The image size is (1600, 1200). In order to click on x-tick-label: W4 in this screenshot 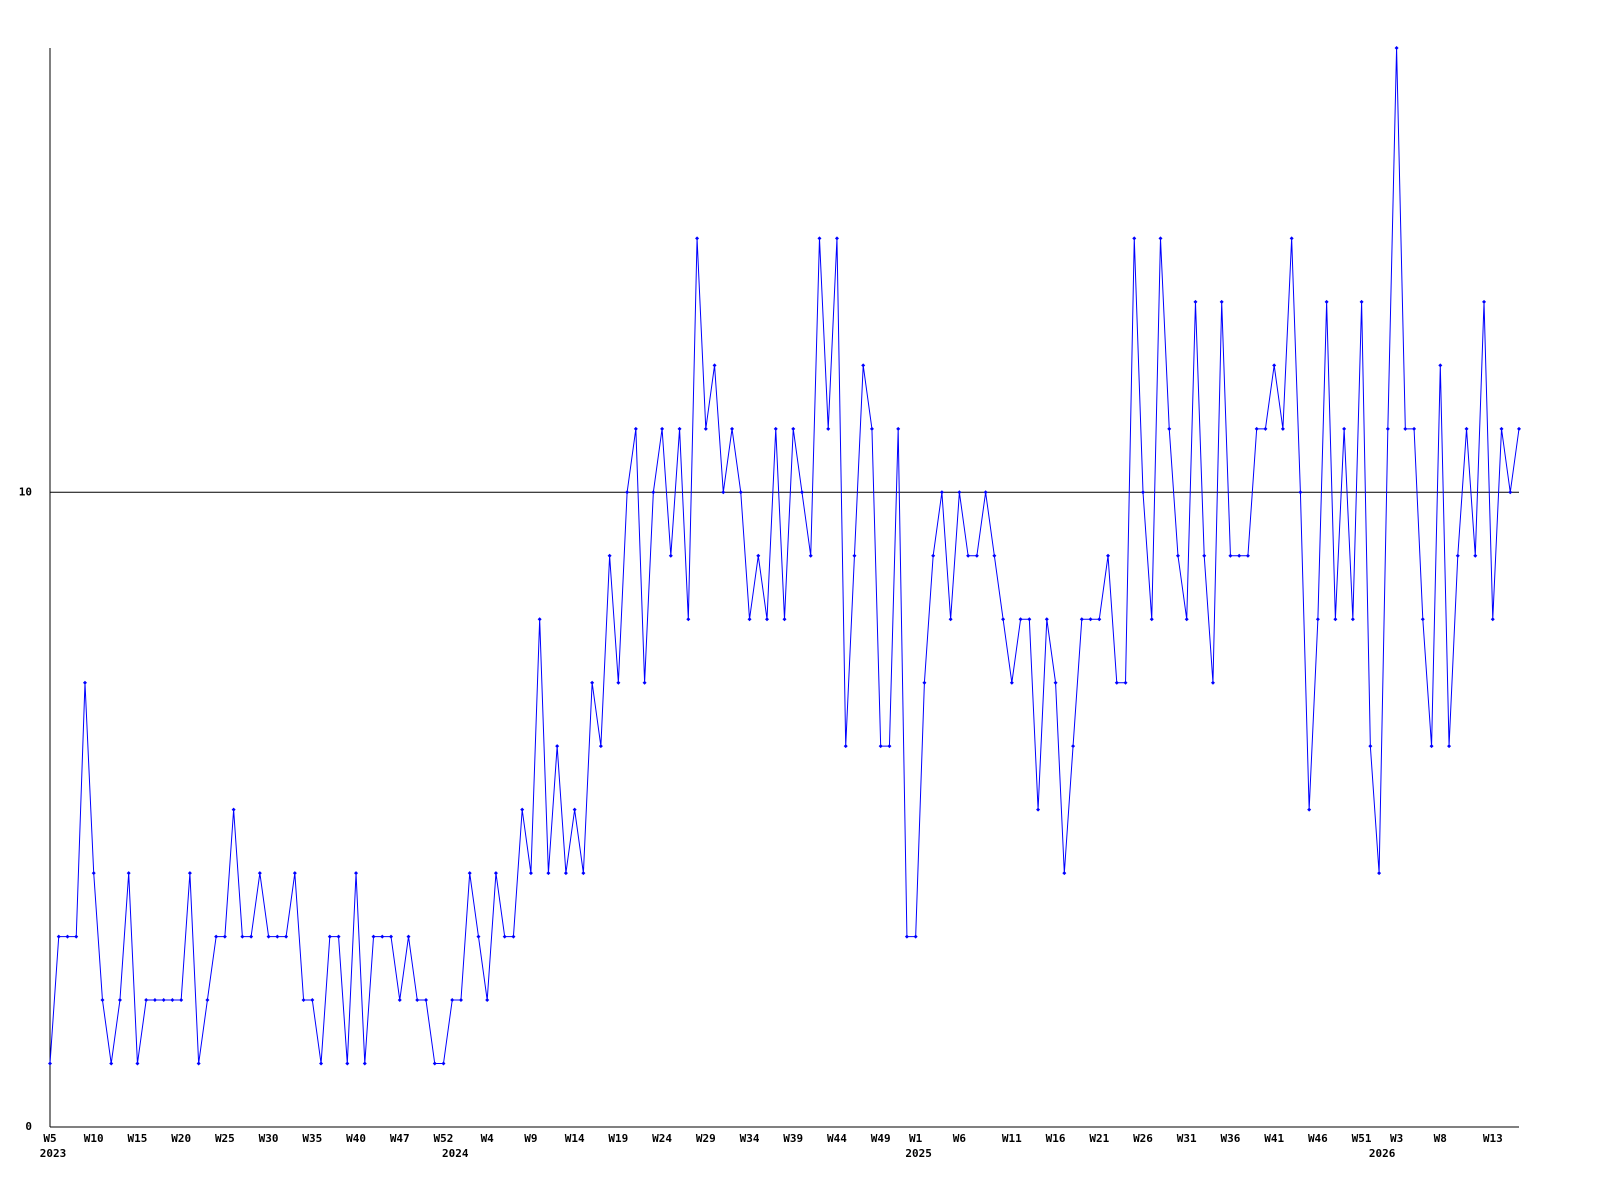, I will do `click(488, 1138)`.